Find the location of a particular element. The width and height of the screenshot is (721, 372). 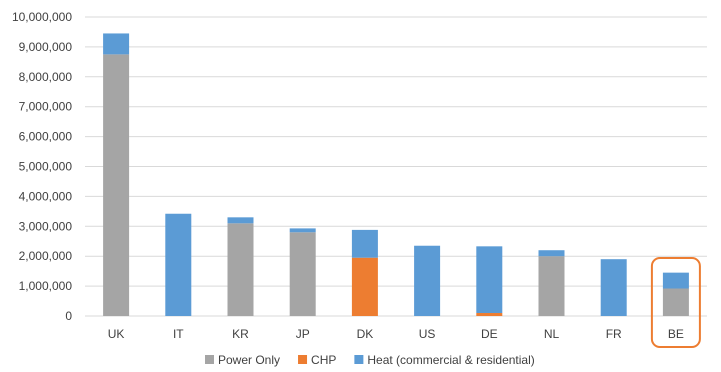

bar-it-heat-commercial-residential is located at coordinates (178, 264).